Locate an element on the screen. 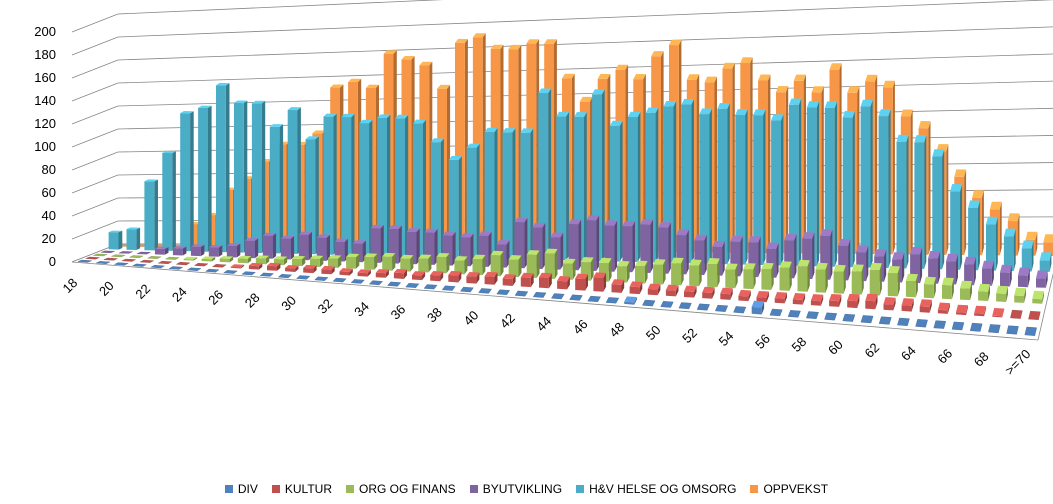  x-tick-label: 34 is located at coordinates (361, 309).